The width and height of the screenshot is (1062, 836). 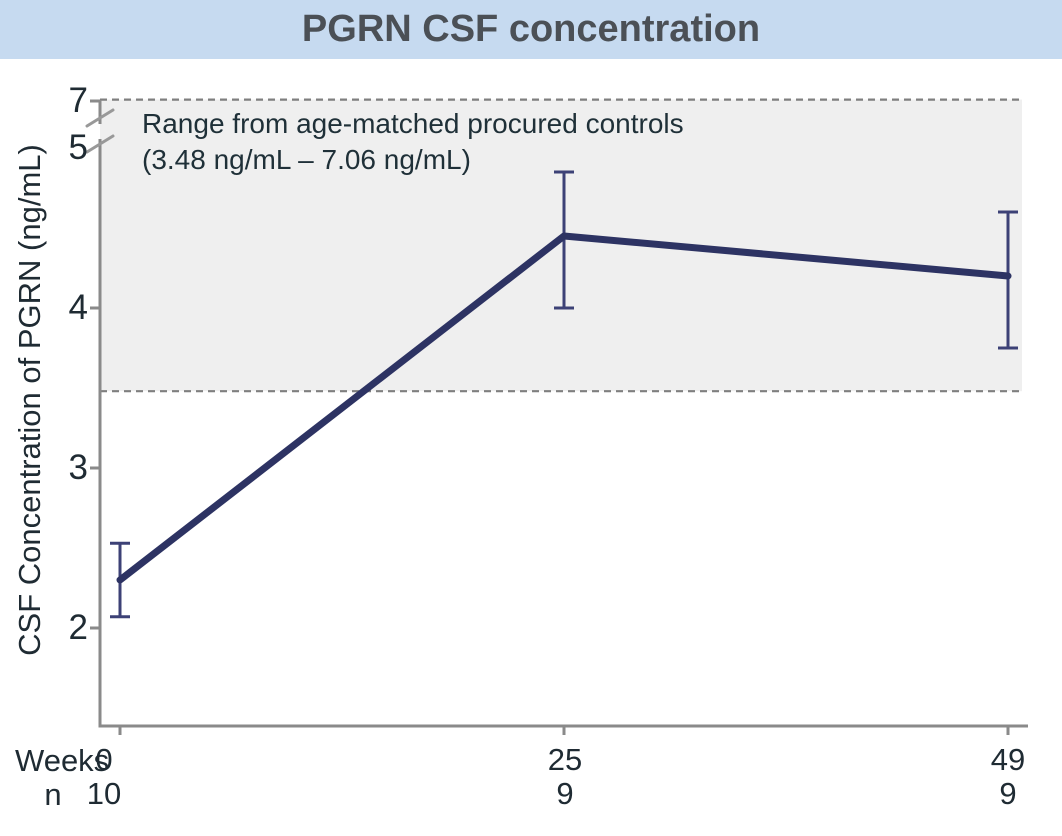 What do you see at coordinates (78, 467) in the screenshot?
I see `y-tick-label: 3` at bounding box center [78, 467].